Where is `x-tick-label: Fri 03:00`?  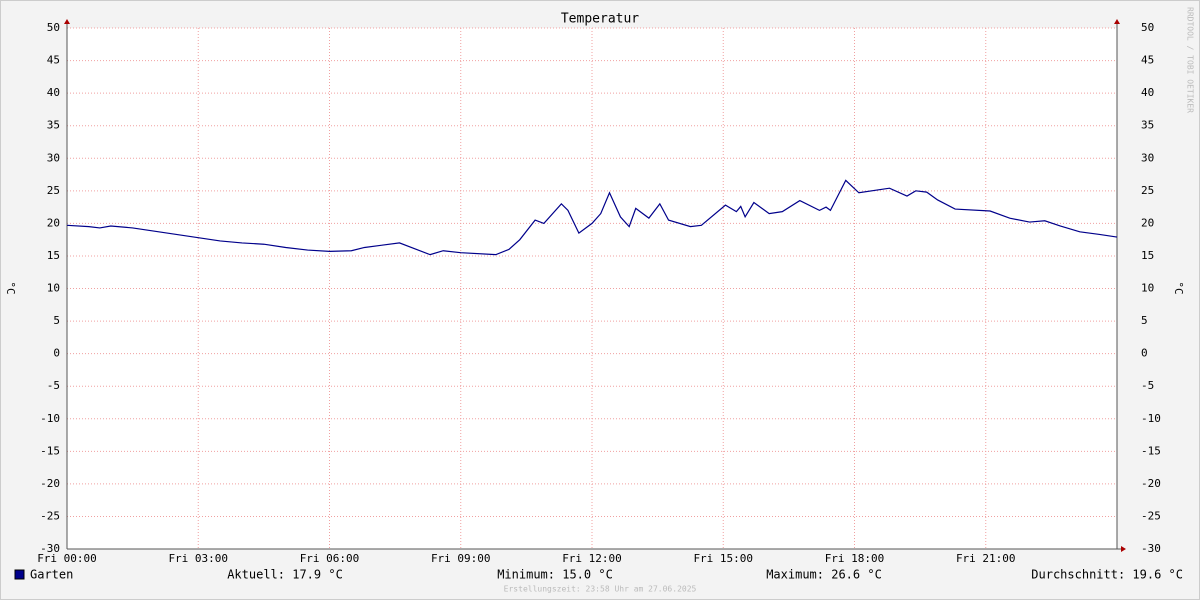
x-tick-label: Fri 03:00 is located at coordinates (198, 558).